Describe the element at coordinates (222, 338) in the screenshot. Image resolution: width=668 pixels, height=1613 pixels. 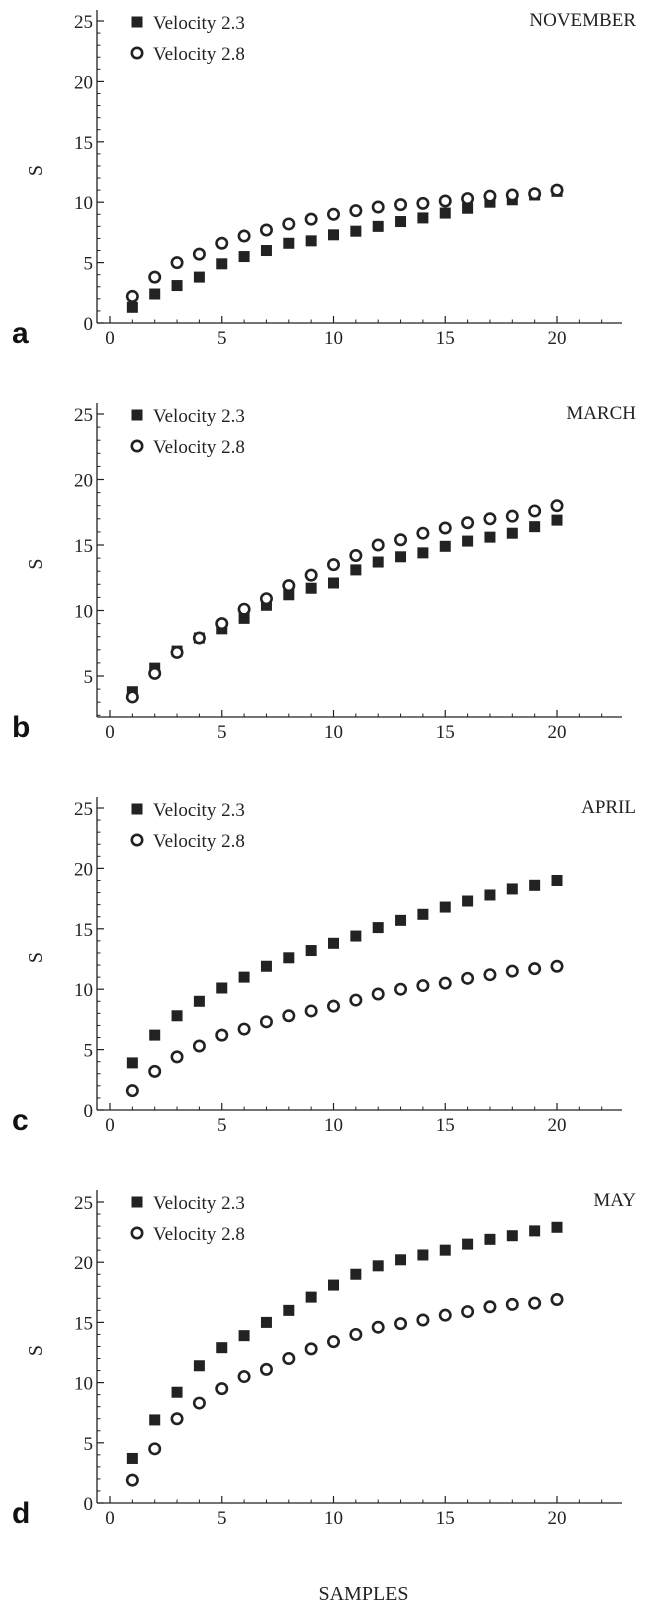
I see `x-tick-label: 5` at that location.